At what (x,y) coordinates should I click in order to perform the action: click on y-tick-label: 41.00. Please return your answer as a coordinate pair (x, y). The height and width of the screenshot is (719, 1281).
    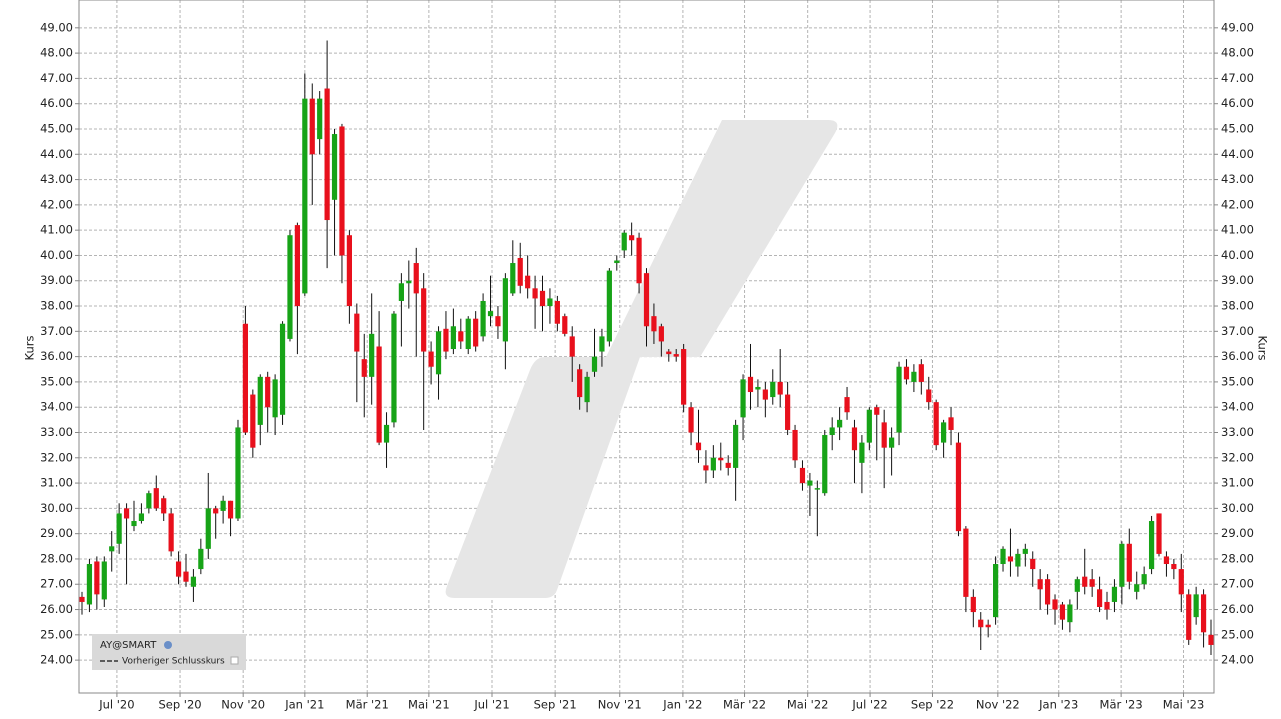
    Looking at the image, I should click on (56, 230).